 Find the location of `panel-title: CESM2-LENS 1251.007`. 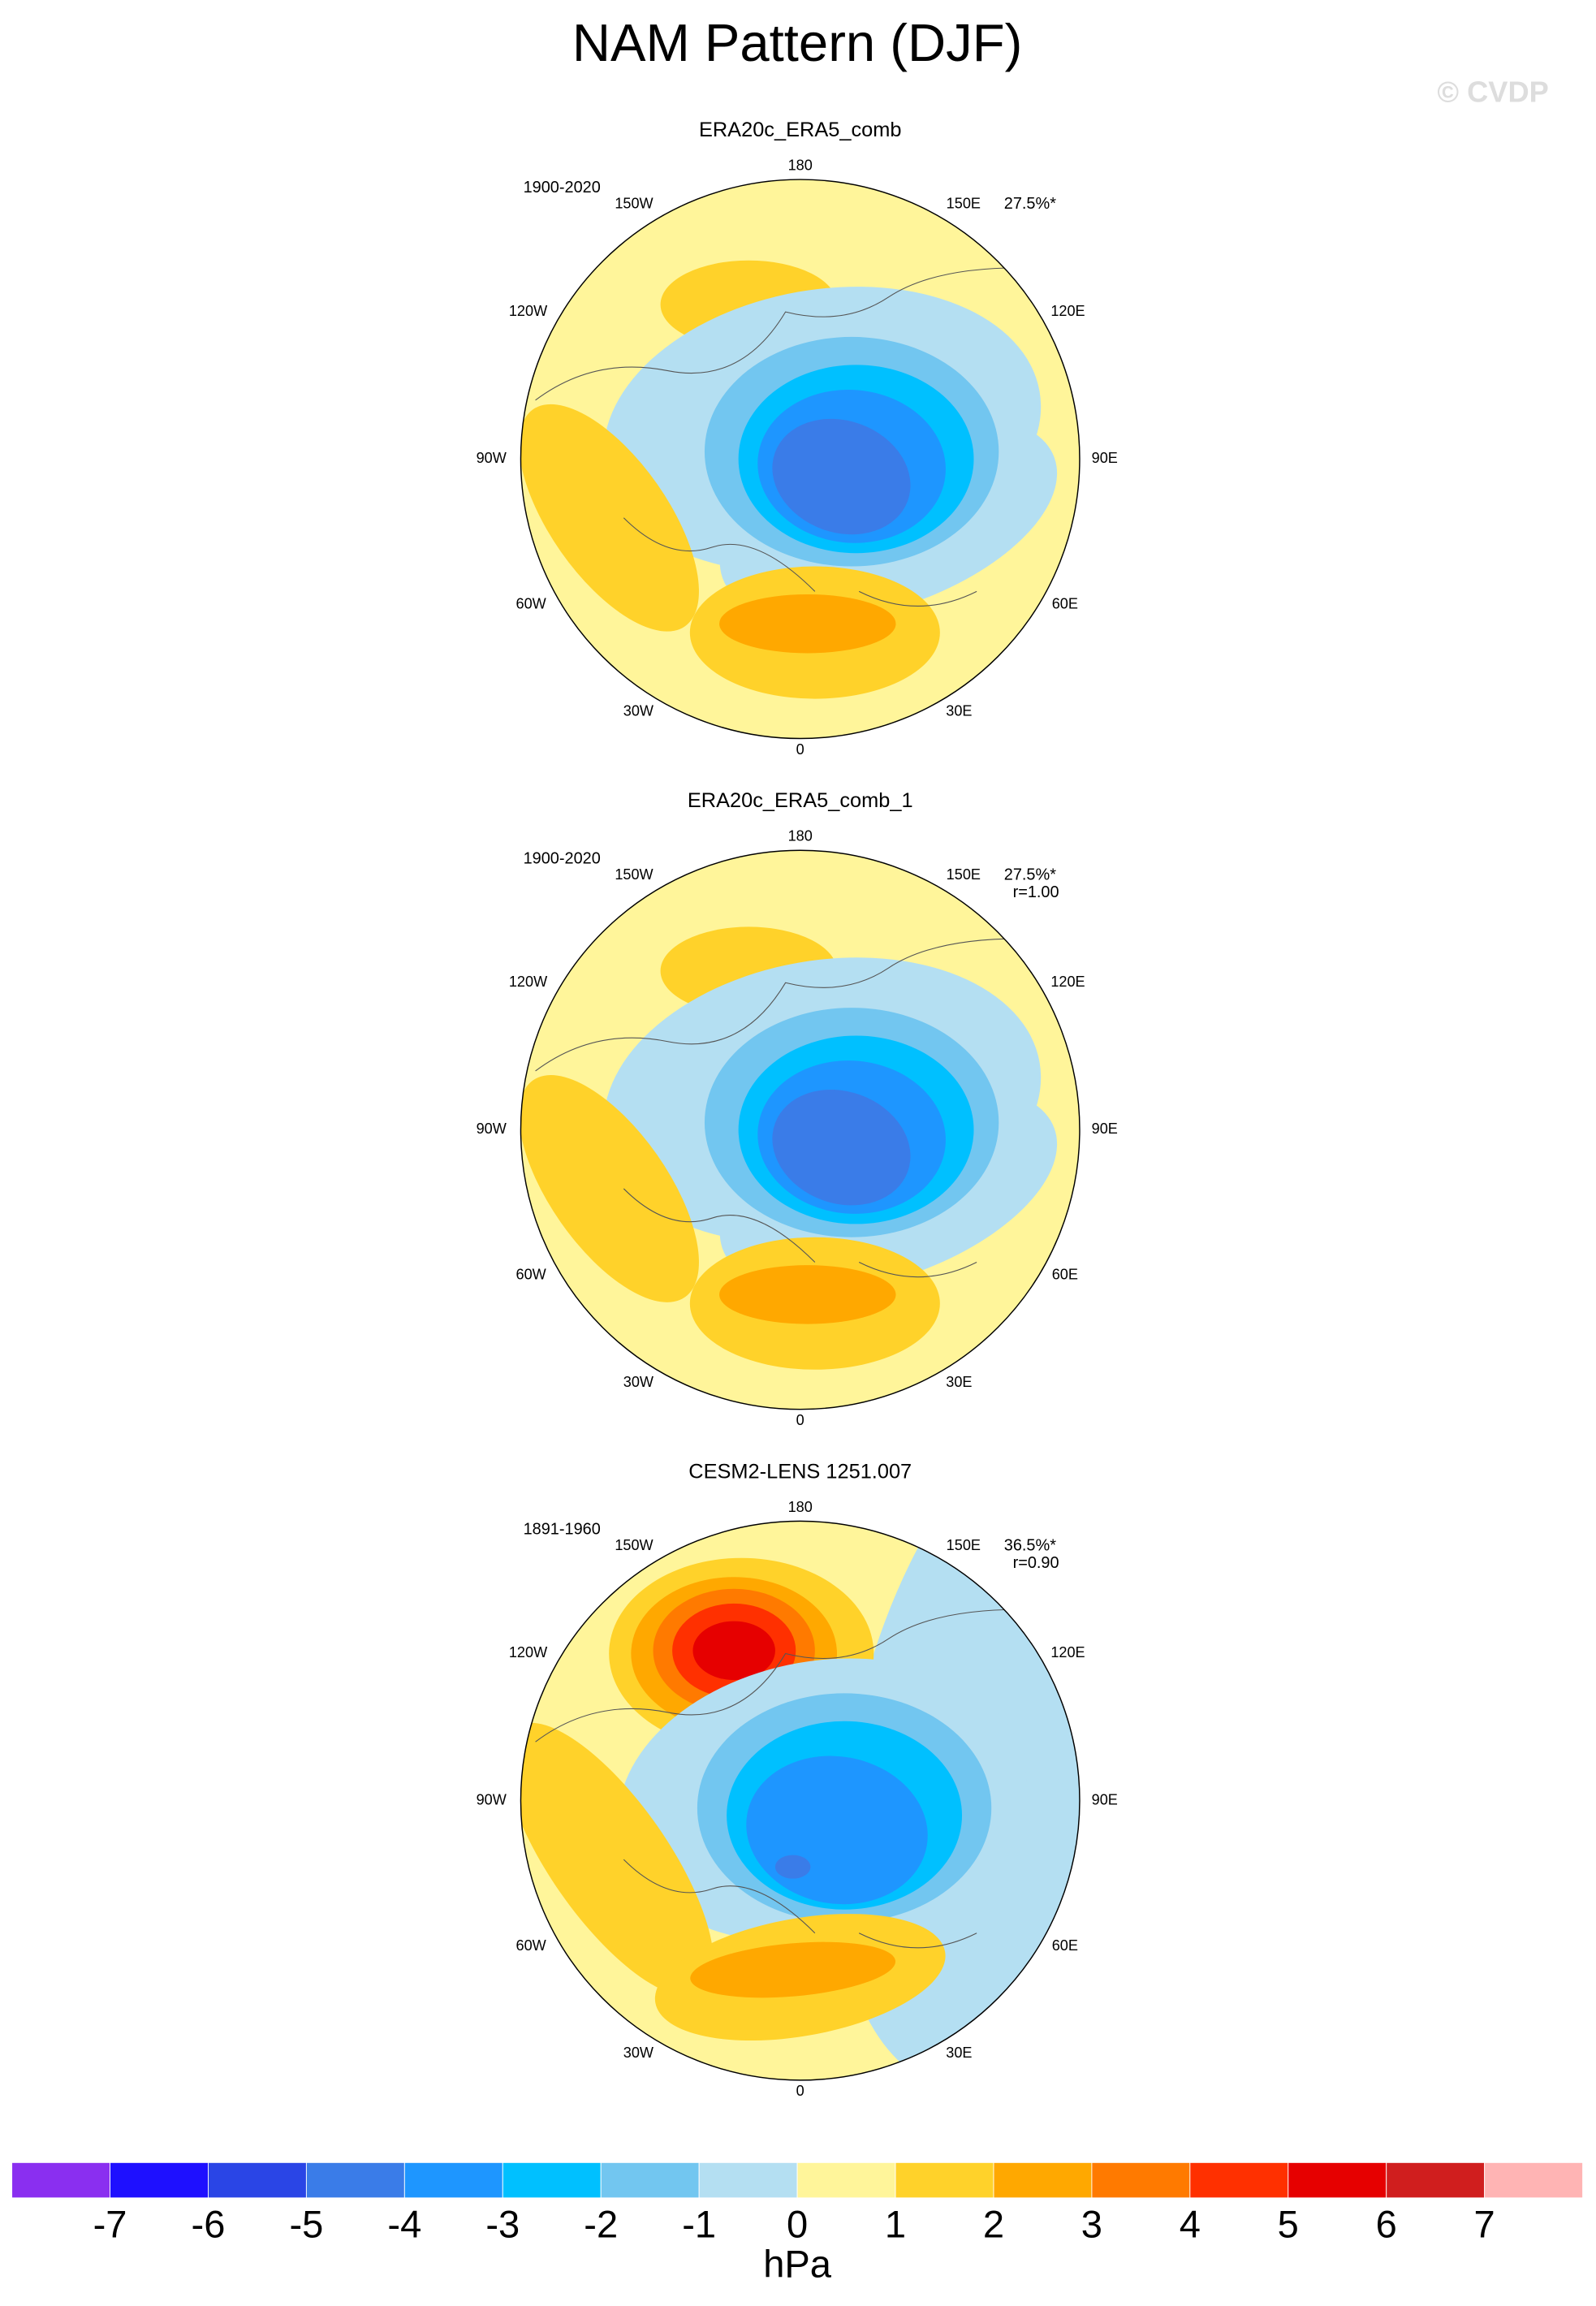

panel-title: CESM2-LENS 1251.007 is located at coordinates (800, 1471).